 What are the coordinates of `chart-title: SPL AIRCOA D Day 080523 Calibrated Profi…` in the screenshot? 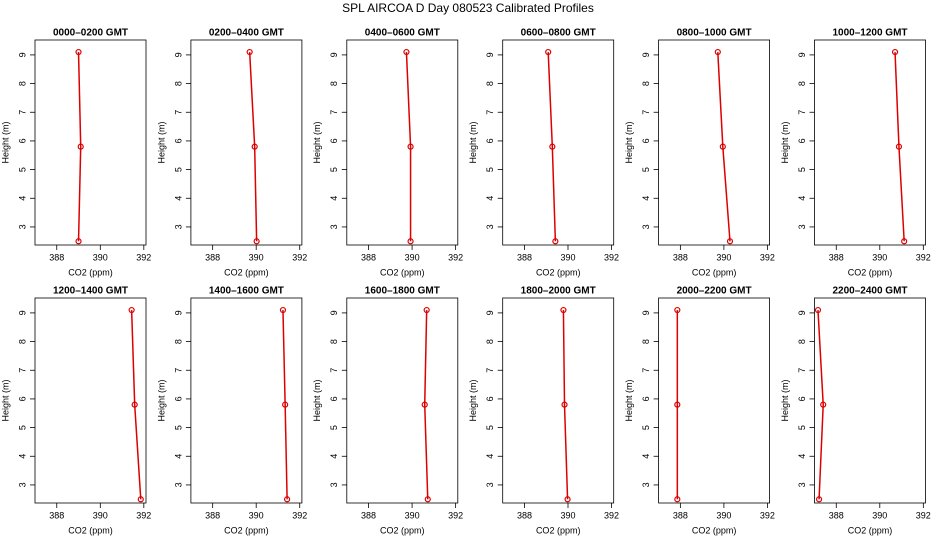 It's located at (468, 8).